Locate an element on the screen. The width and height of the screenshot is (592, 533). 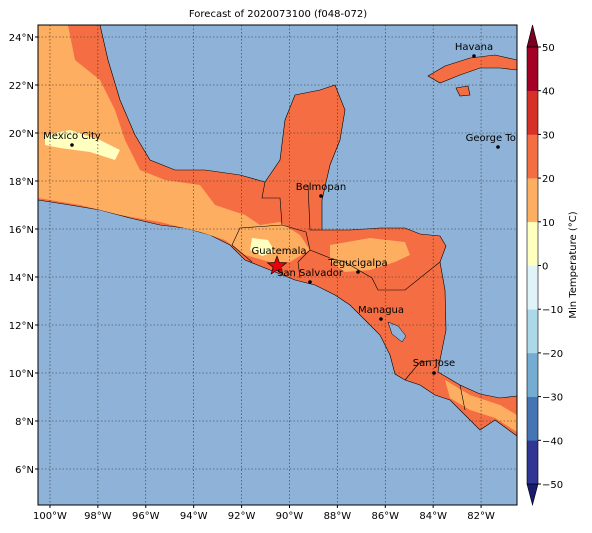
lon-tick-label: 88°W is located at coordinates (338, 516).